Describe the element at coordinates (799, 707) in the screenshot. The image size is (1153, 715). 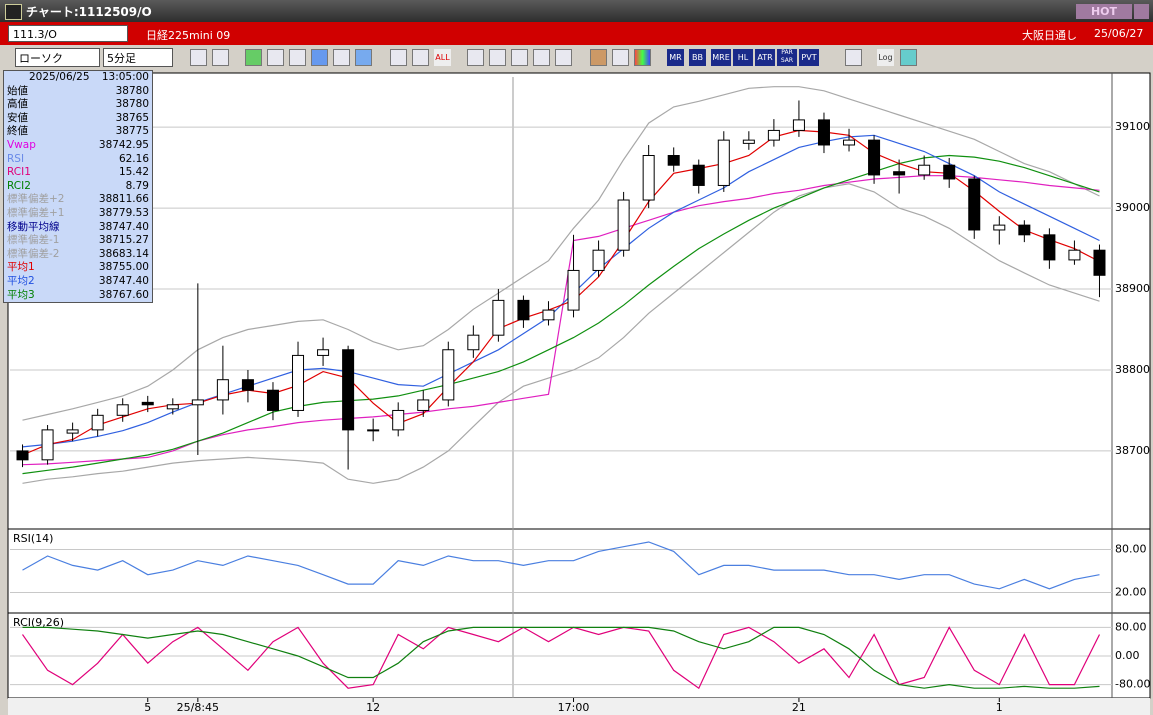
I see `x-tick-label: 21` at that location.